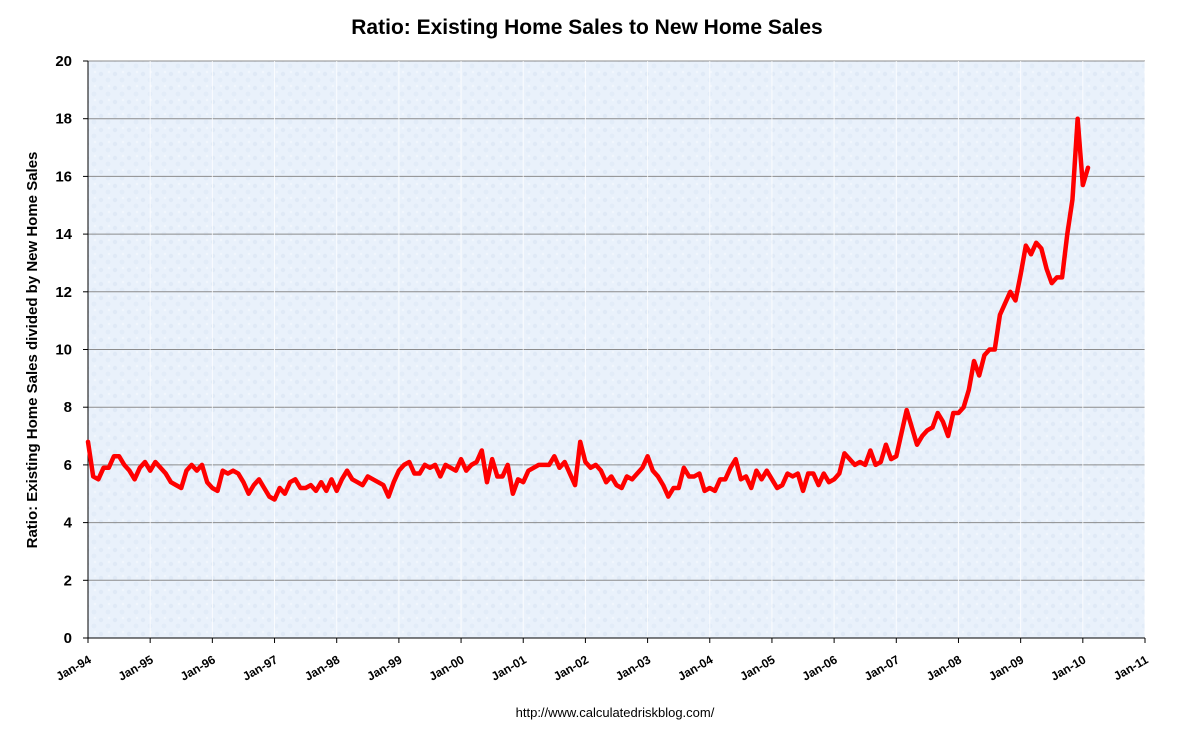 The width and height of the screenshot is (1177, 739). I want to click on x-tick-label: Jan-00, so click(447, 667).